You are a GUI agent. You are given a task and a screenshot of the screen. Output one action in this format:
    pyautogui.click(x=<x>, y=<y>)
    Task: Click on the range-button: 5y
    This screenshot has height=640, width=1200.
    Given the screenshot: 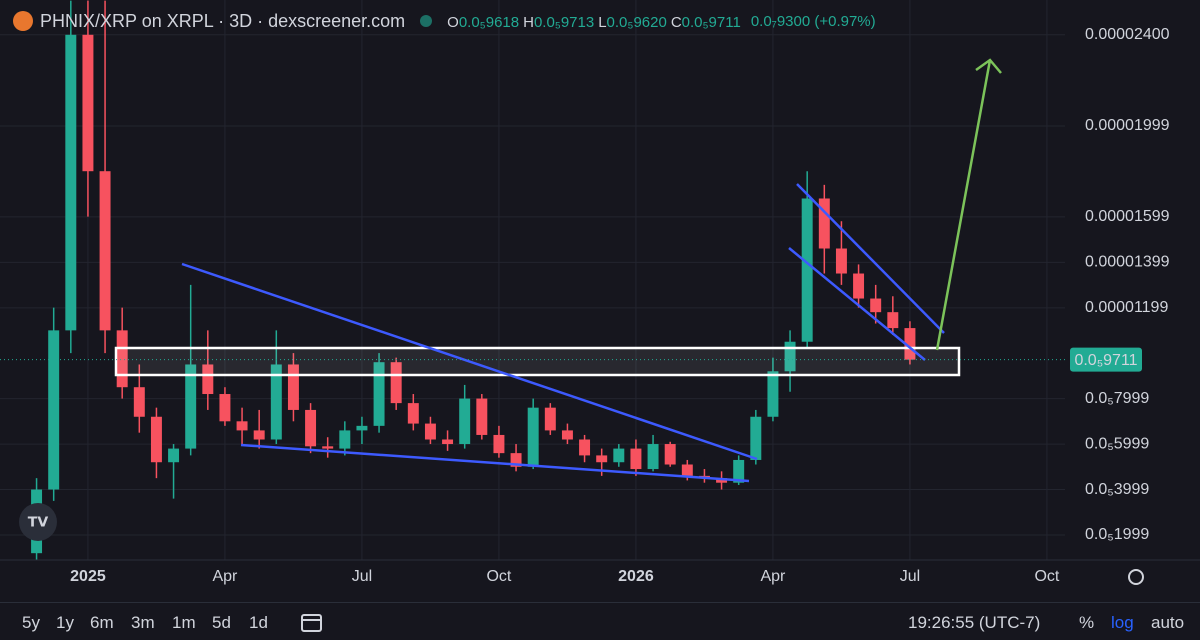 What is the action you would take?
    pyautogui.click(x=31, y=622)
    